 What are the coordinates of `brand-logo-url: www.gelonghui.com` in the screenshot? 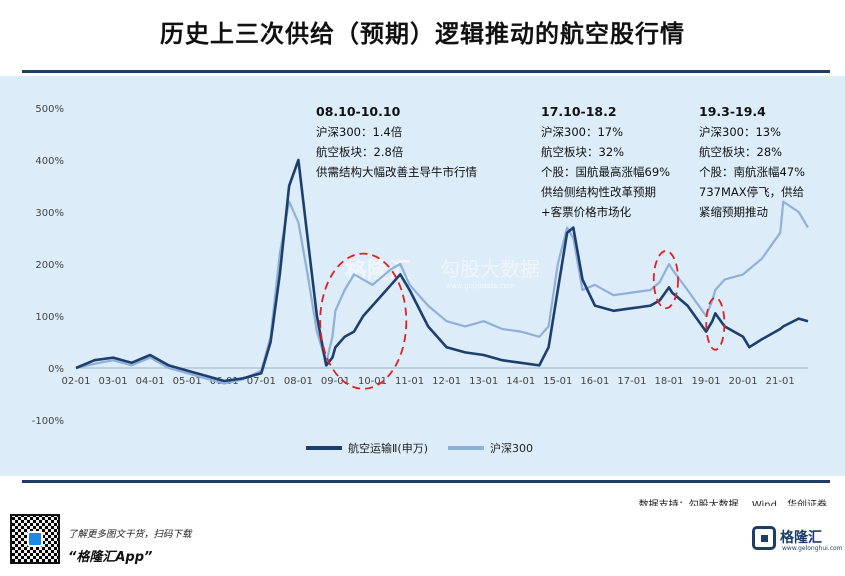 It's located at (812, 548).